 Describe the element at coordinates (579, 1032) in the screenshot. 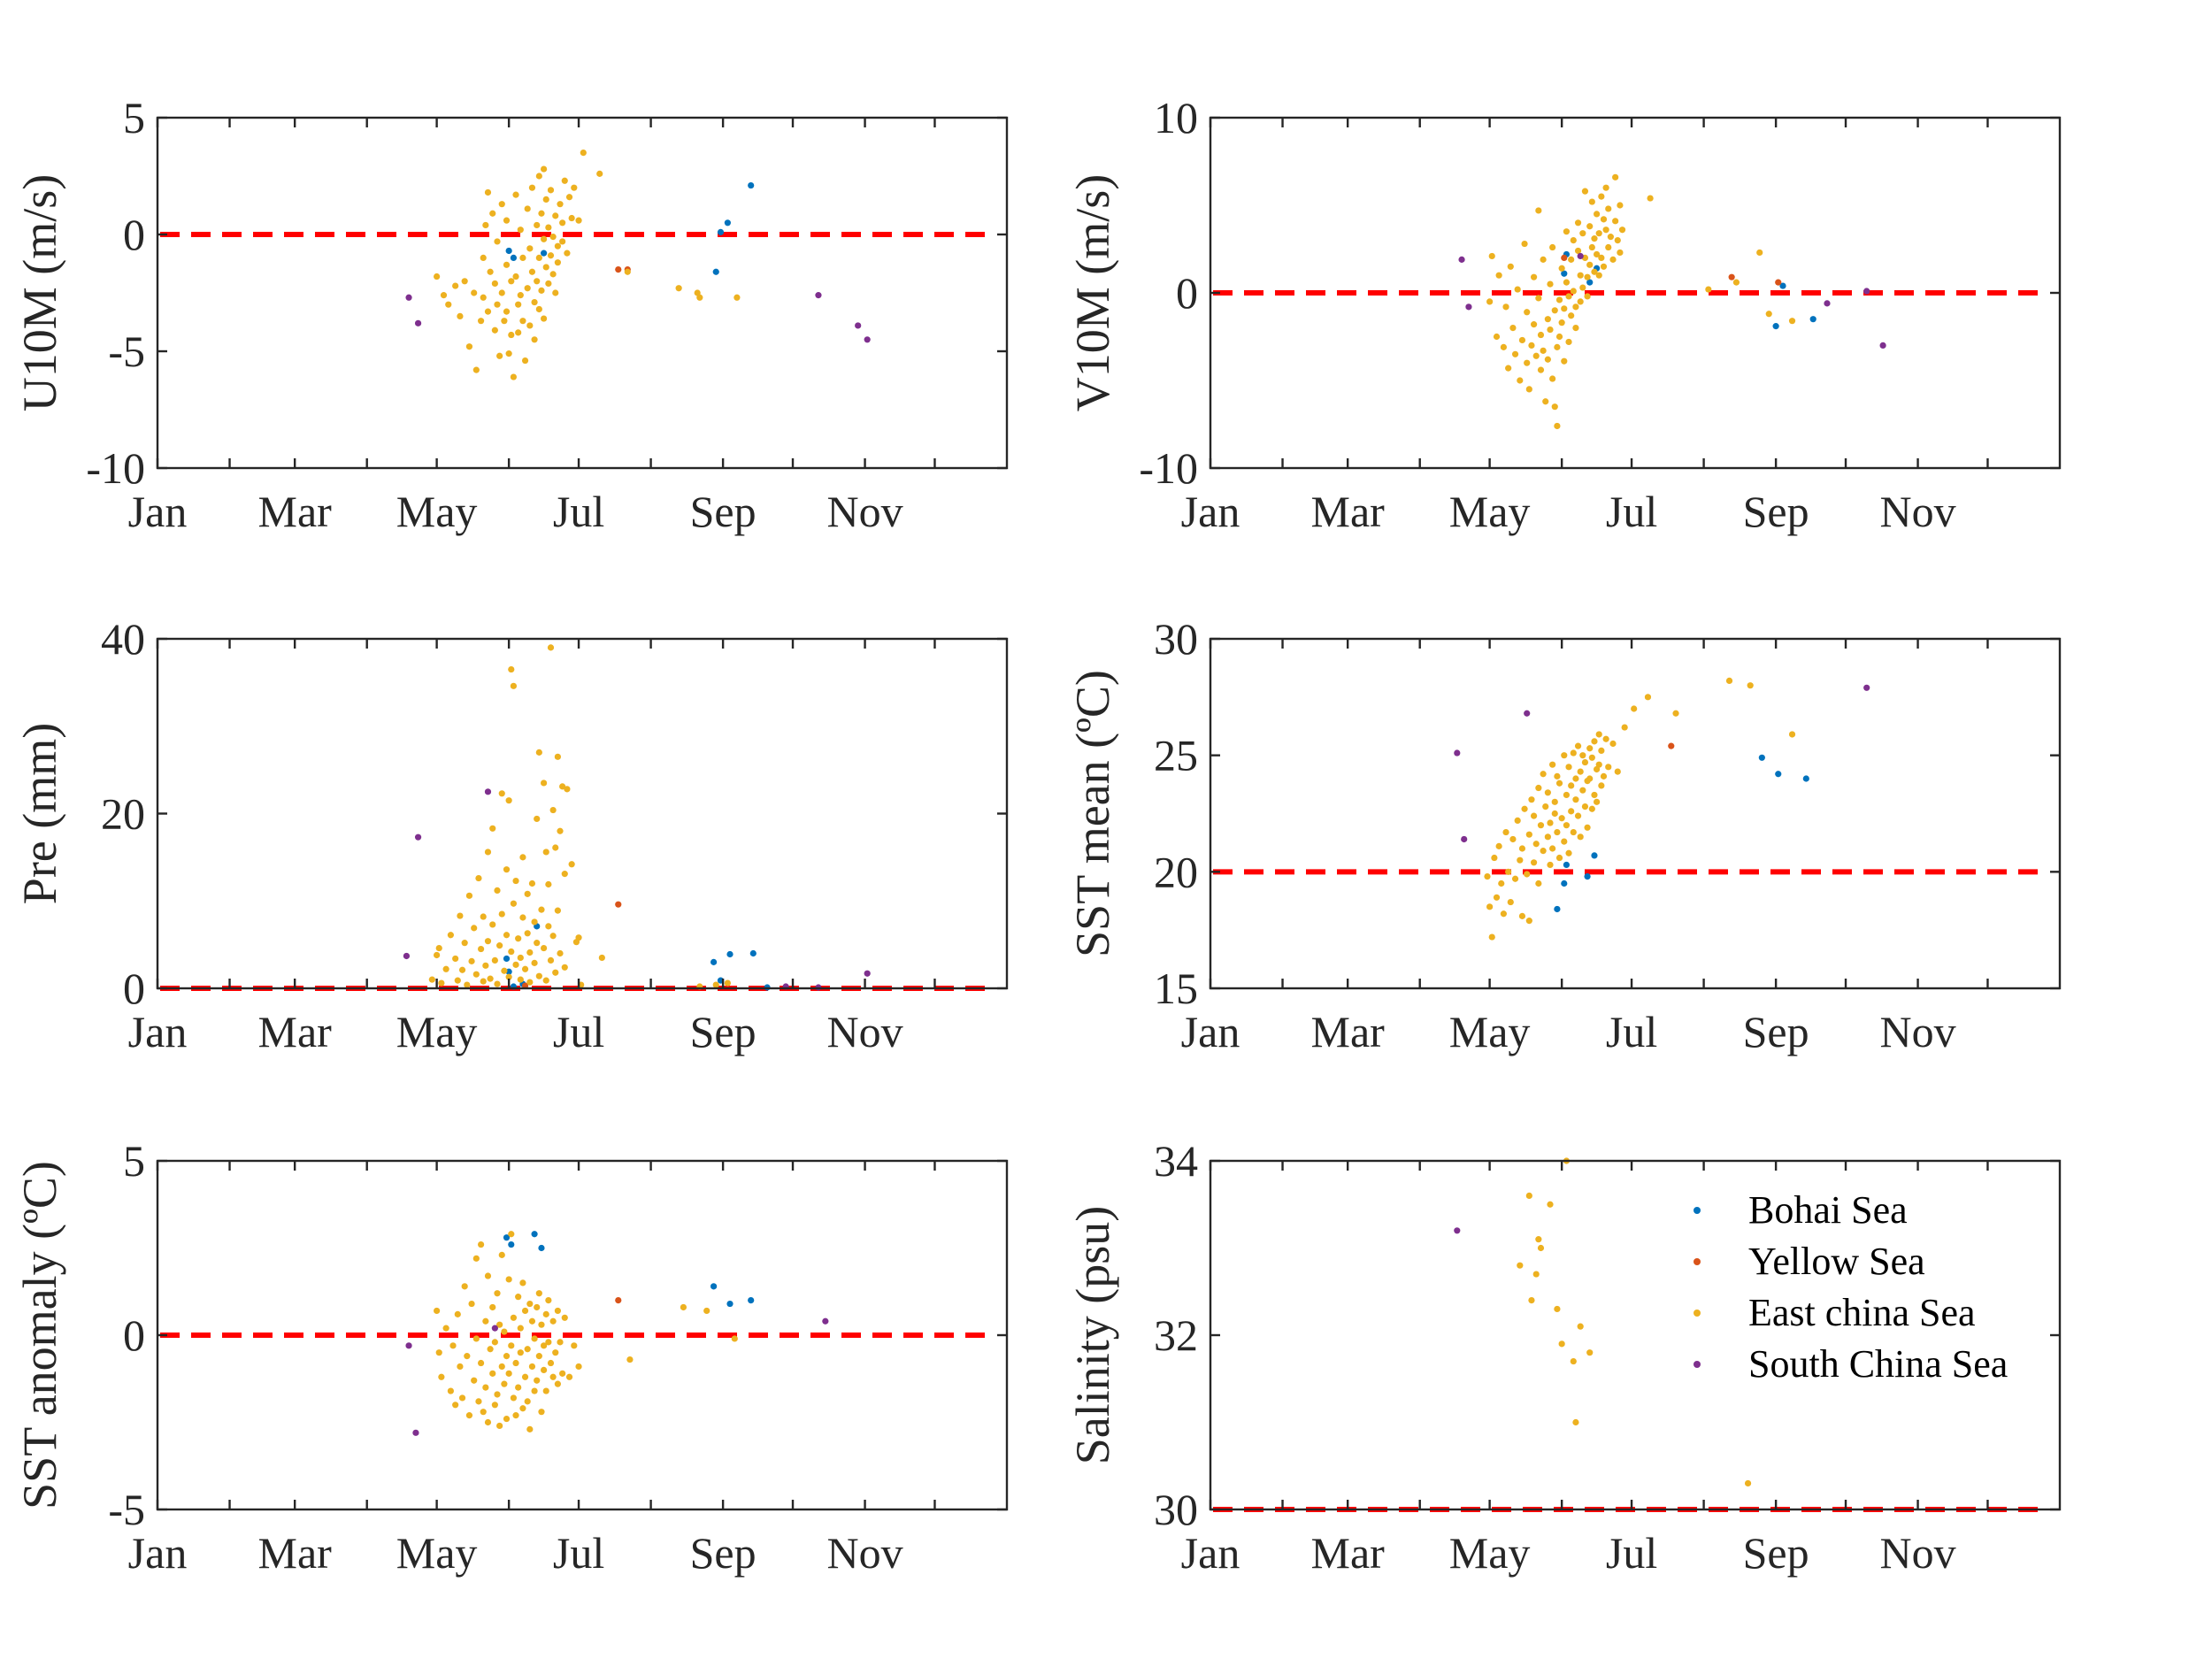

I see `x-tick-label: Jul` at that location.